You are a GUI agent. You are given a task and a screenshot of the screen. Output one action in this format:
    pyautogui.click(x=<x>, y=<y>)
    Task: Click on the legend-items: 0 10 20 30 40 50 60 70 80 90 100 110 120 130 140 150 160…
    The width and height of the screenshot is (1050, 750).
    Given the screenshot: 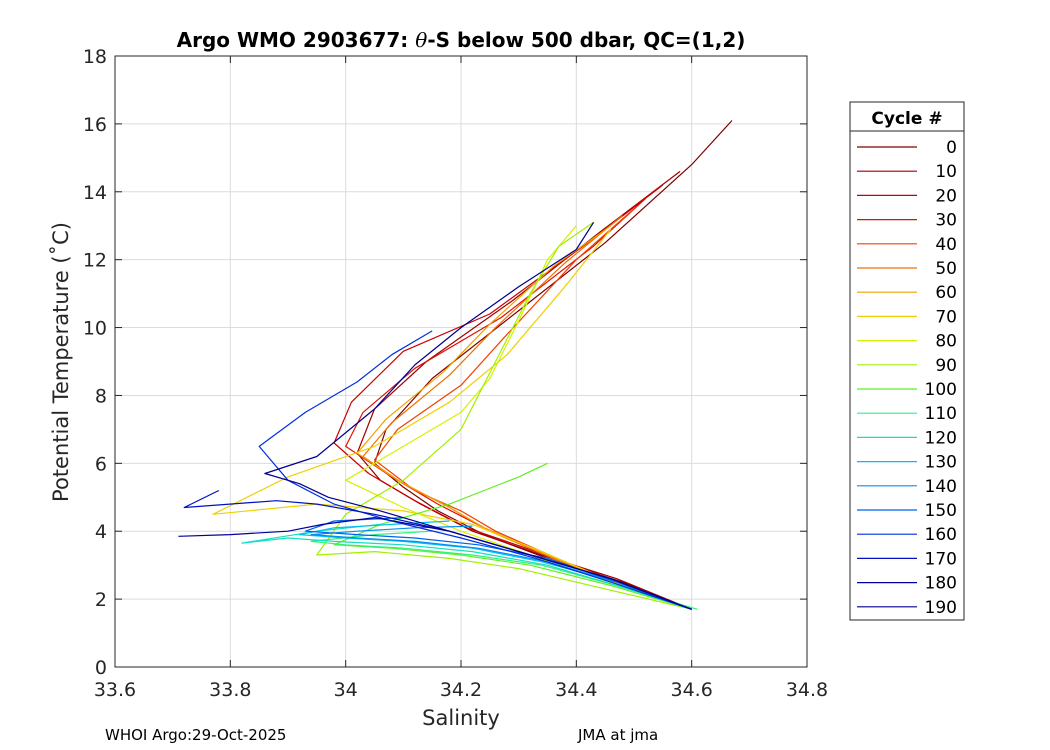 What is the action you would take?
    pyautogui.click(x=907, y=378)
    